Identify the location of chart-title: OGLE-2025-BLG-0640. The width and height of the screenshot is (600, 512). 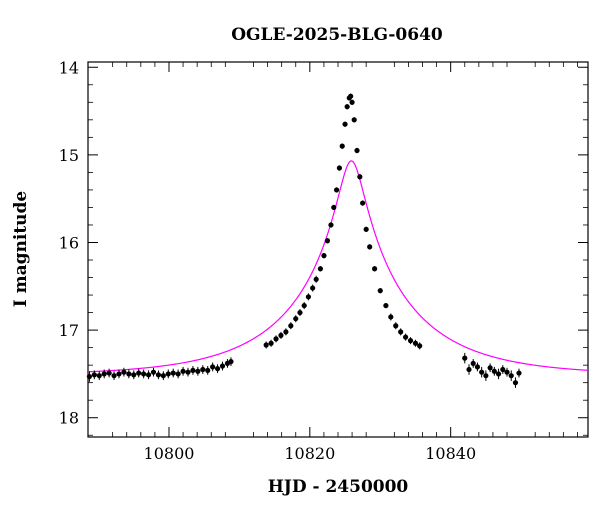
(337, 35).